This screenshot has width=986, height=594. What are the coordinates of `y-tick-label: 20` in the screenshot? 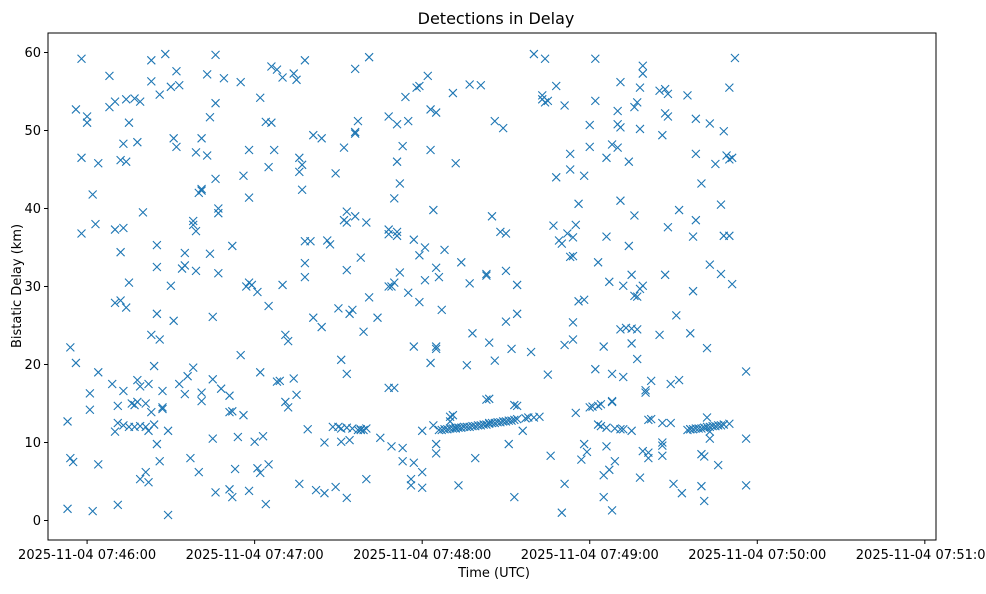 It's located at (32, 365).